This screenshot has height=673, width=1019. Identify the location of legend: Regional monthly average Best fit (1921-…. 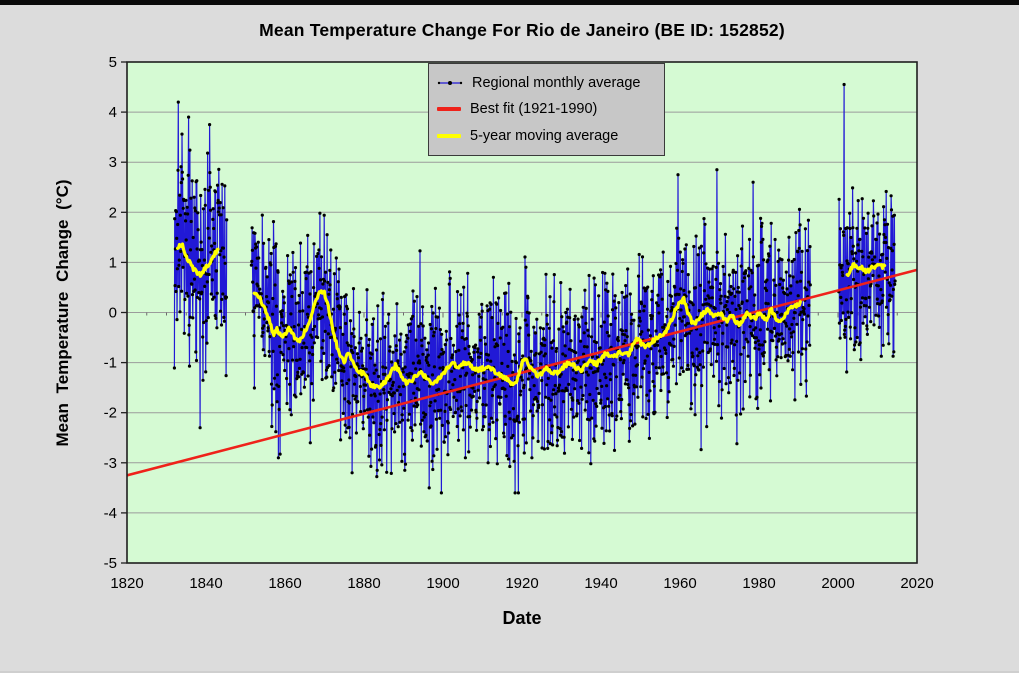
(546, 109).